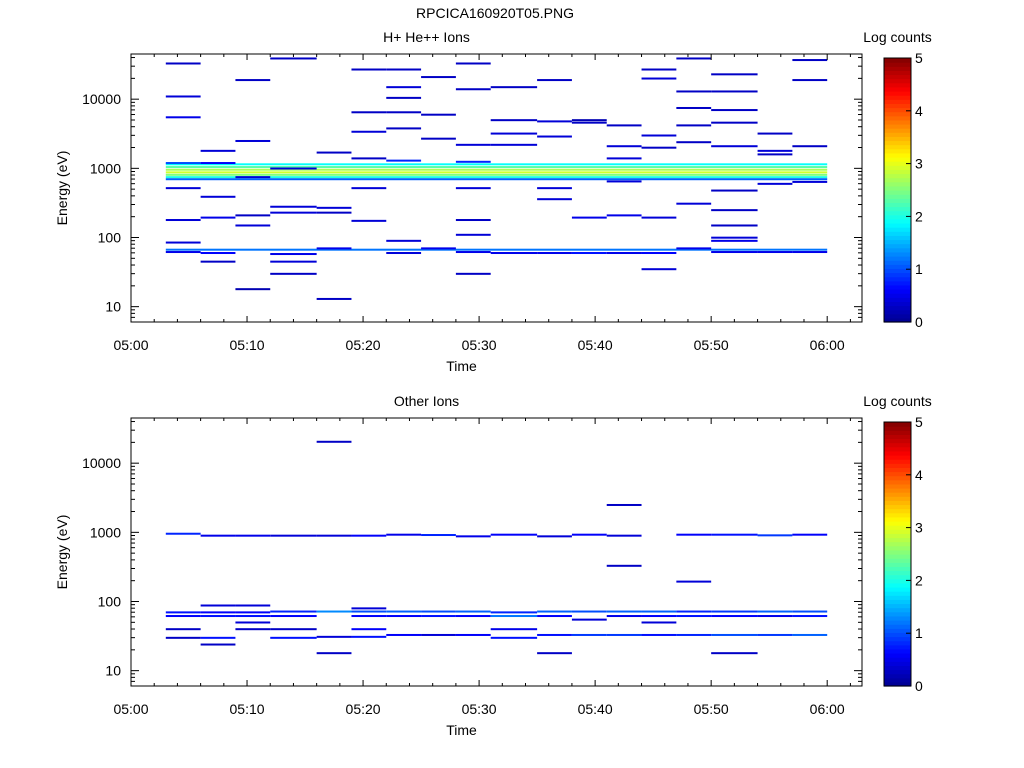 The width and height of the screenshot is (1024, 768). I want to click on x-tick-label: 05:10, so click(247, 345).